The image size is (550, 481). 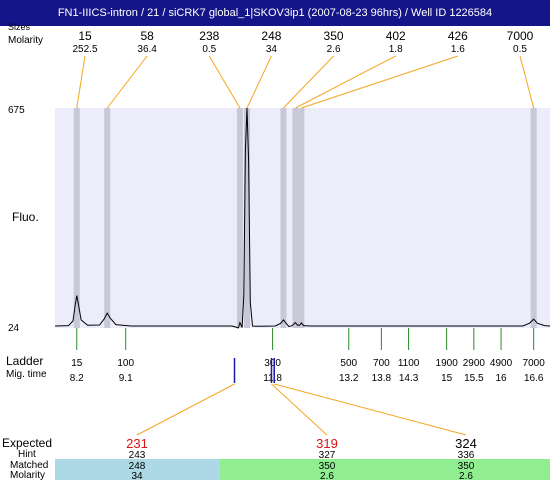 What do you see at coordinates (137, 475) in the screenshot?
I see `molarity-value: 34` at bounding box center [137, 475].